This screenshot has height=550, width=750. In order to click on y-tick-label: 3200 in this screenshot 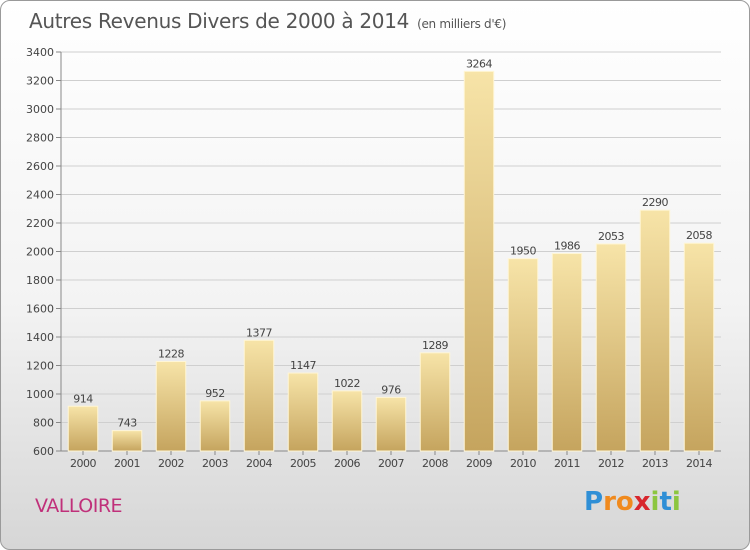, I will do `click(40, 81)`.